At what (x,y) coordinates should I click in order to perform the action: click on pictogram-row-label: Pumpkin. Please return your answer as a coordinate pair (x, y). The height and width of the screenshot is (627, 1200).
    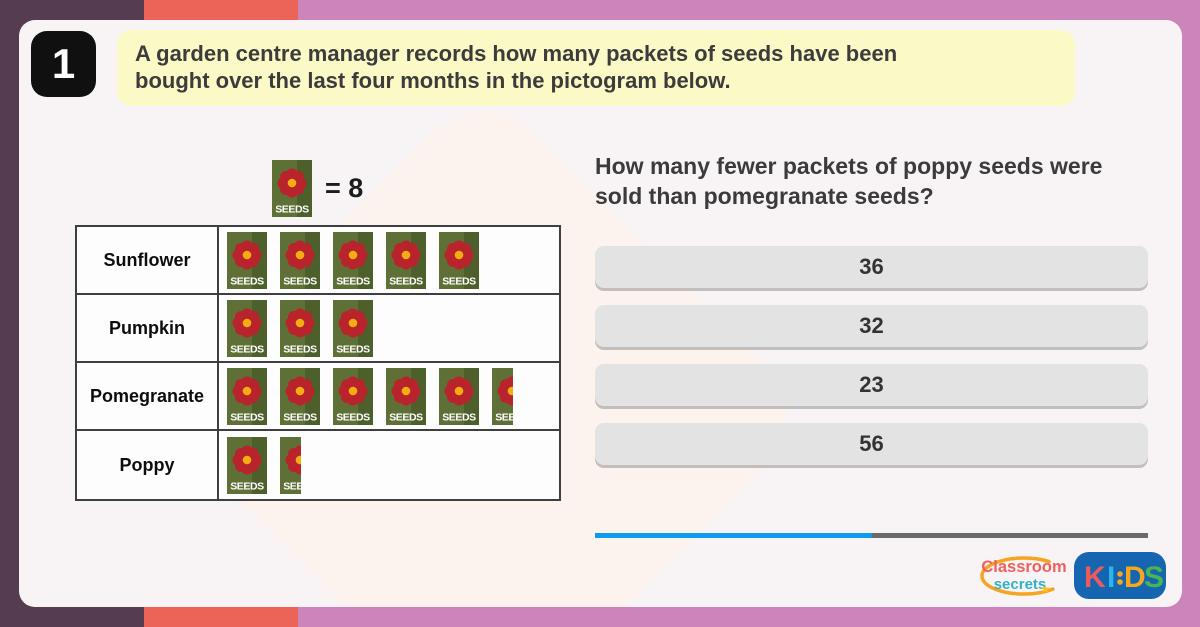
    Looking at the image, I should click on (148, 328).